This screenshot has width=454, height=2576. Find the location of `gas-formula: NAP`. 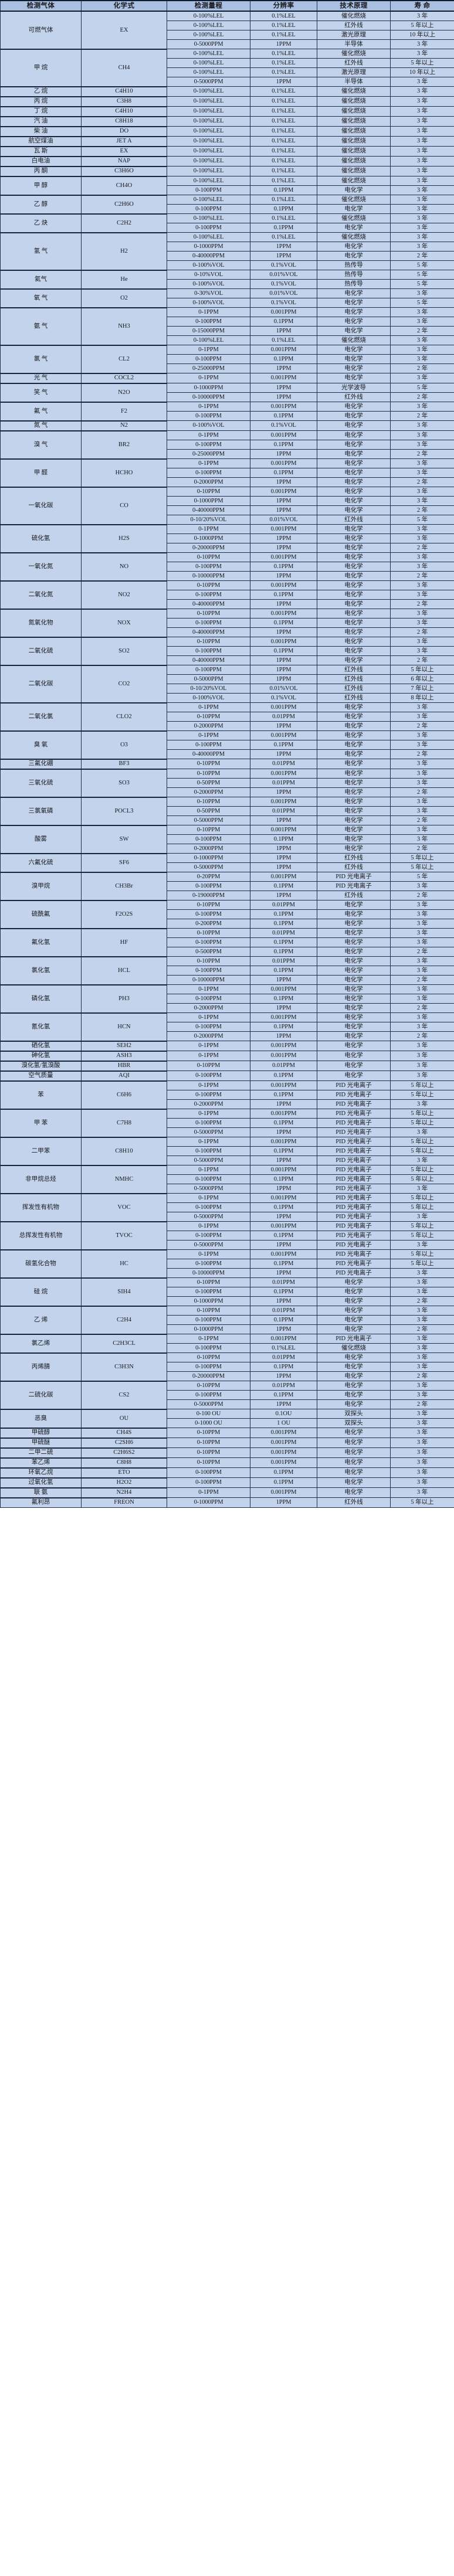

gas-formula: NAP is located at coordinates (124, 160).